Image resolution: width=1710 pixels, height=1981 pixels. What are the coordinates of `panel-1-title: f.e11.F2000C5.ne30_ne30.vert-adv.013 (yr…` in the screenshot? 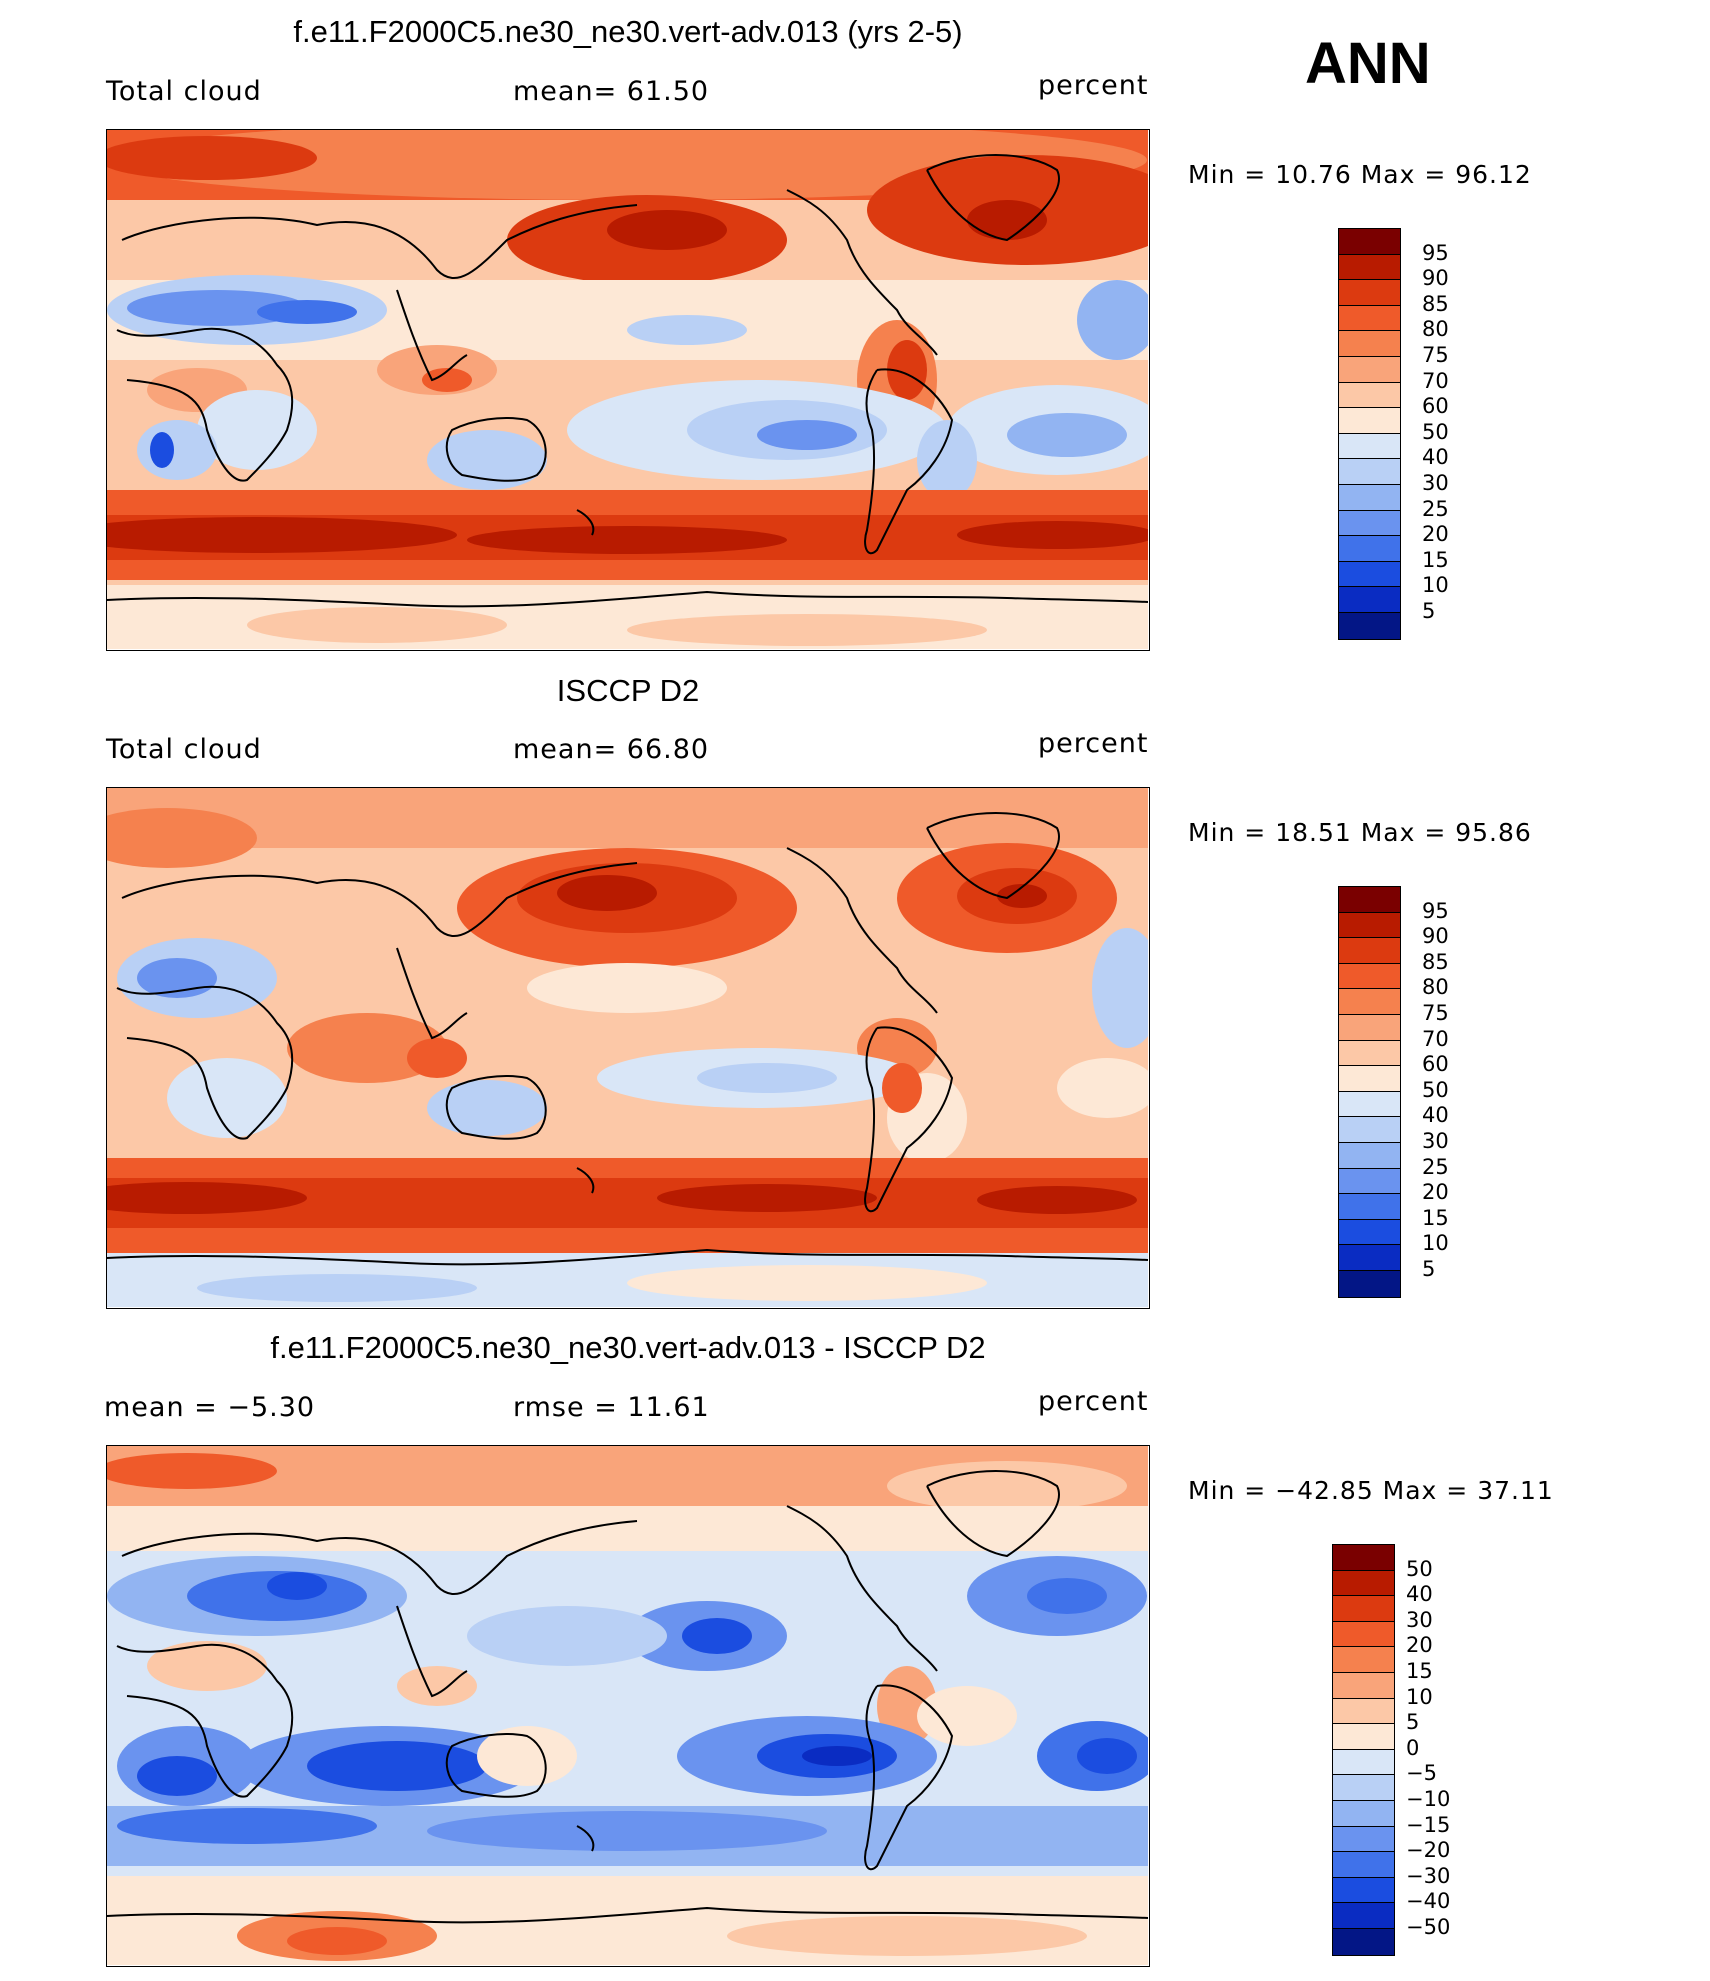 It's located at (628, 31).